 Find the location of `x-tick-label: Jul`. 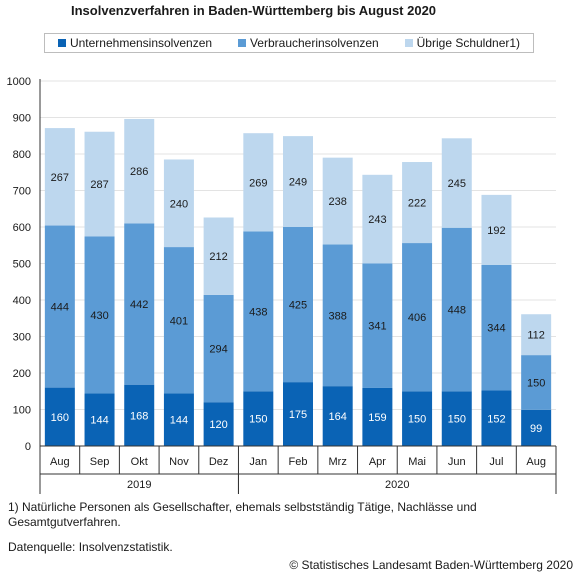

x-tick-label: Jul is located at coordinates (496, 462).